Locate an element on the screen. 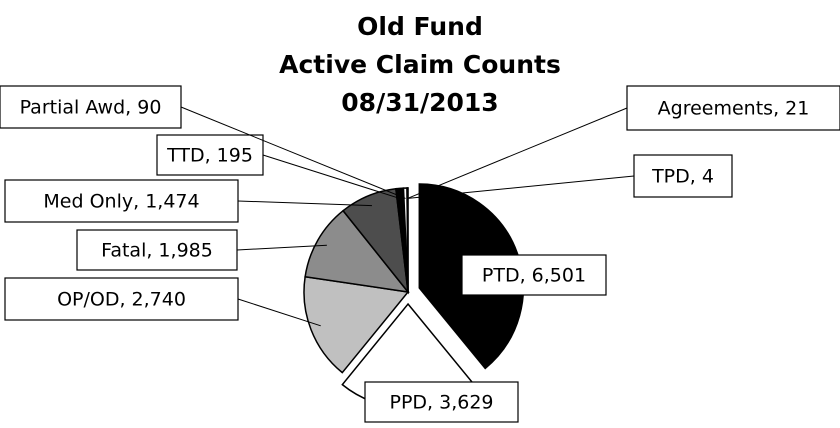 The height and width of the screenshot is (428, 840). data-label: TPD, 4 is located at coordinates (682, 177).